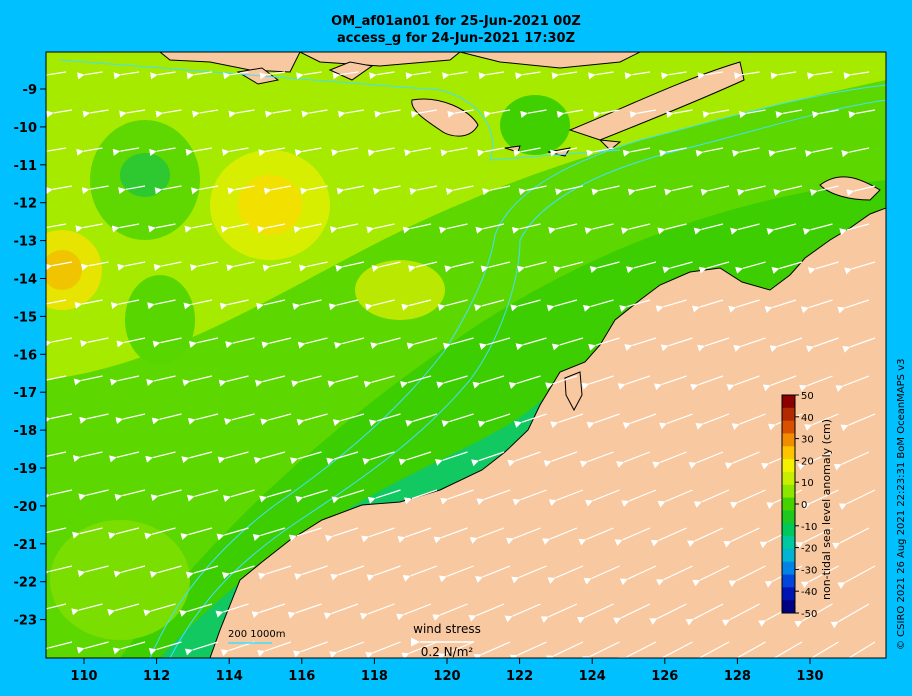 Image resolution: width=912 pixels, height=696 pixels. Describe the element at coordinates (156, 676) in the screenshot. I see `longitude-label: 112` at that location.